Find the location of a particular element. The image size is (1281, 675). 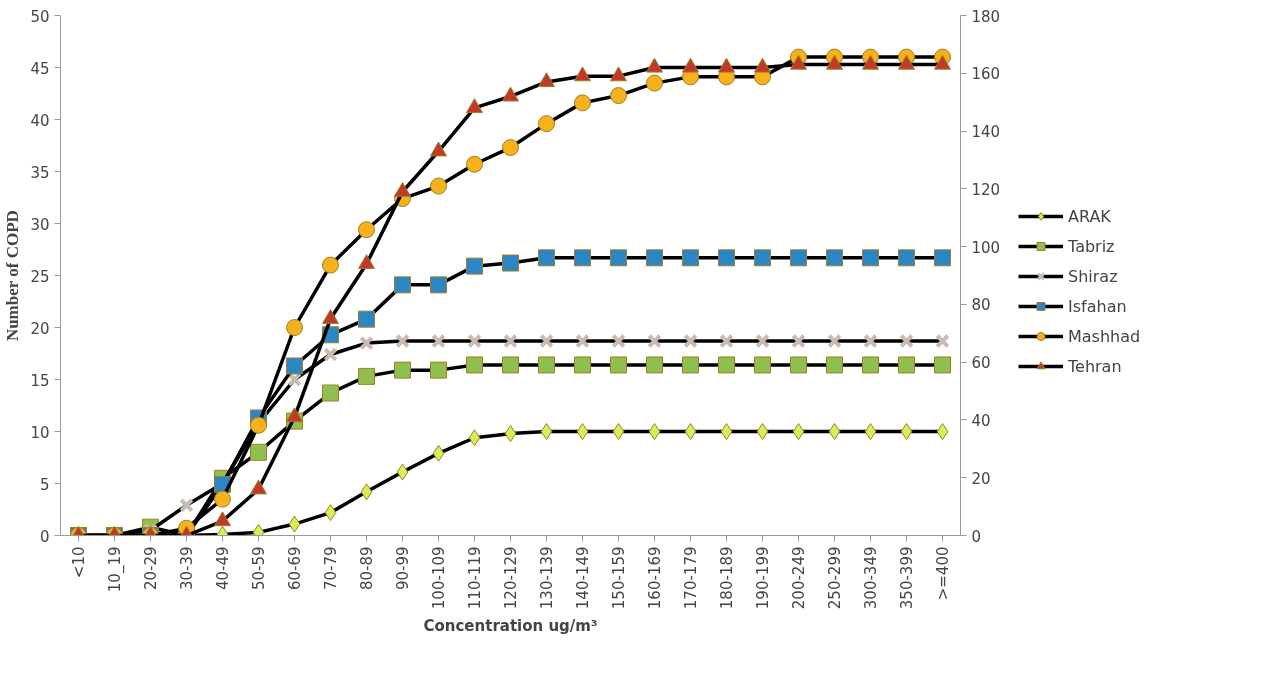

y2-tick-label: 0 is located at coordinates (976, 536).